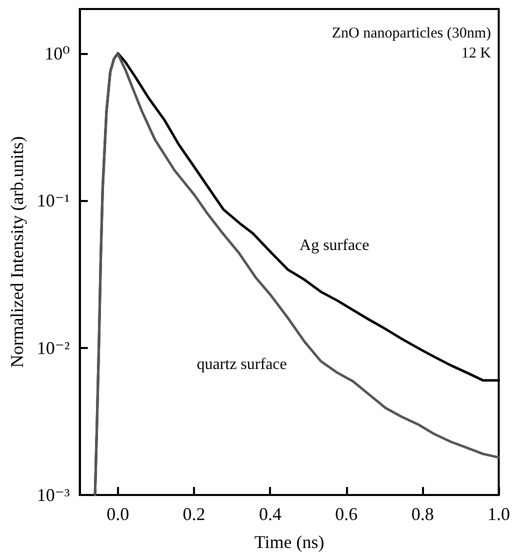 Image resolution: width=513 pixels, height=556 pixels. What do you see at coordinates (53, 348) in the screenshot?
I see `y-tick-label: 10⁻²` at bounding box center [53, 348].